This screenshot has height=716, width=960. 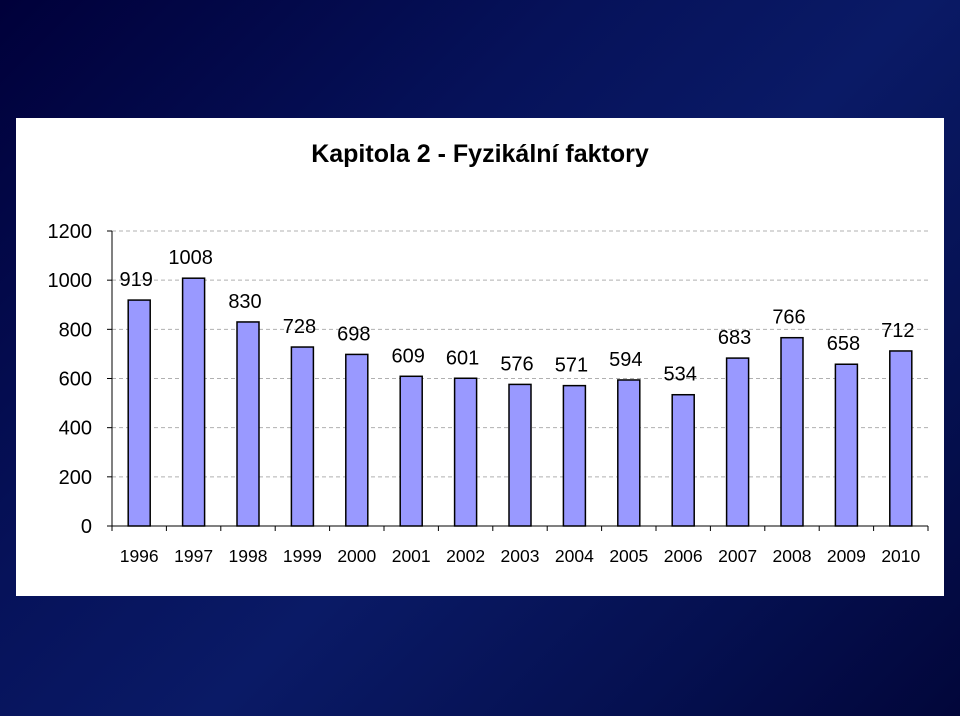 What do you see at coordinates (75, 380) in the screenshot?
I see `y-tick-label: 600` at bounding box center [75, 380].